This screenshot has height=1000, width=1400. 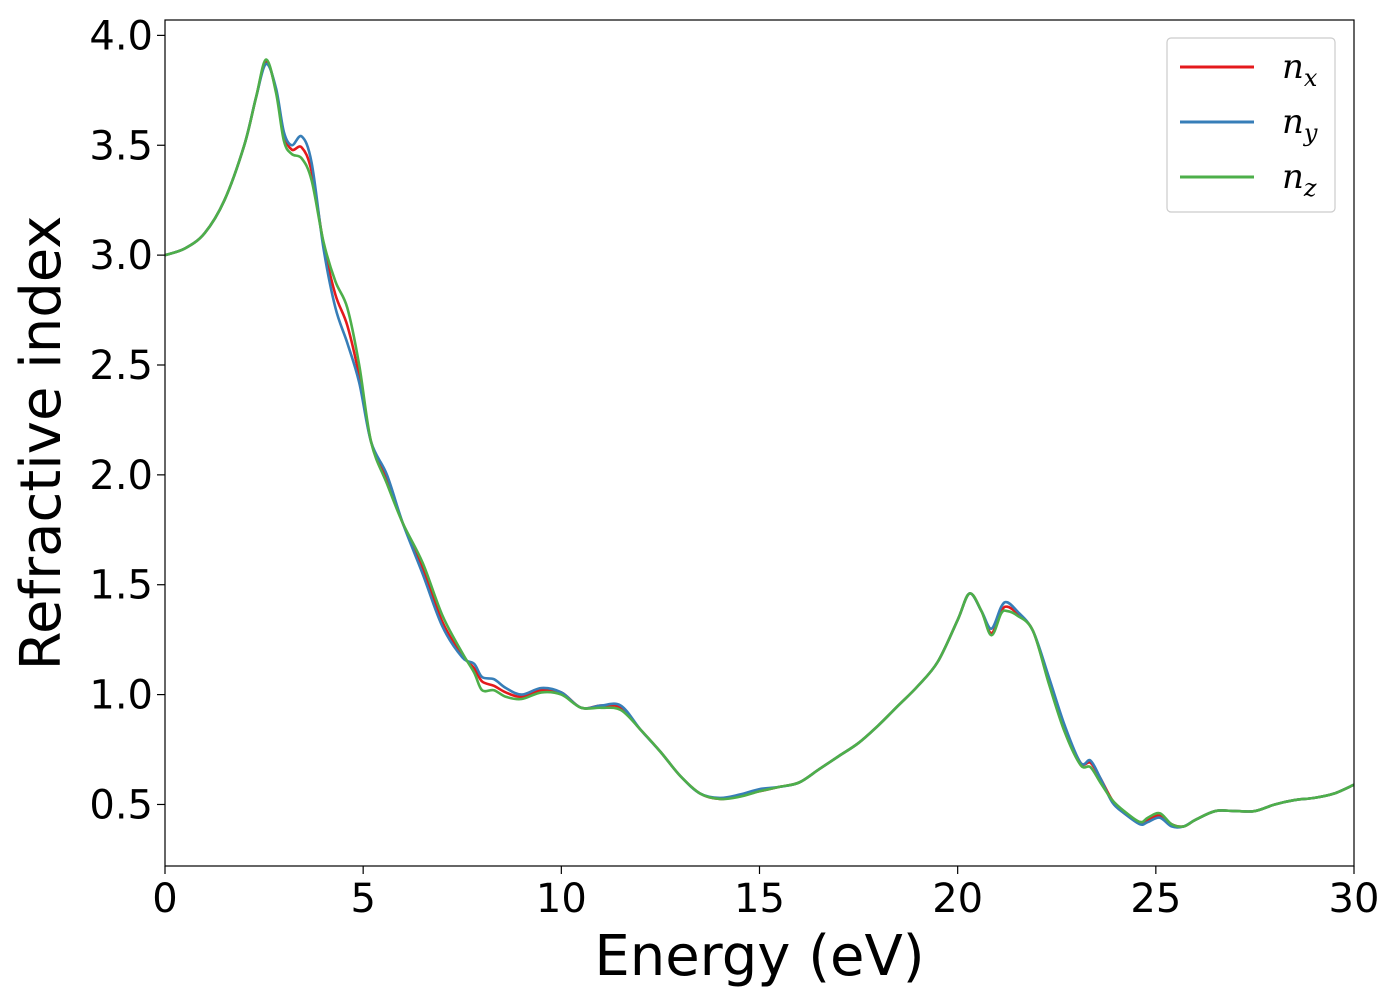 I want to click on x-tick-label: 30, so click(x=1354, y=899).